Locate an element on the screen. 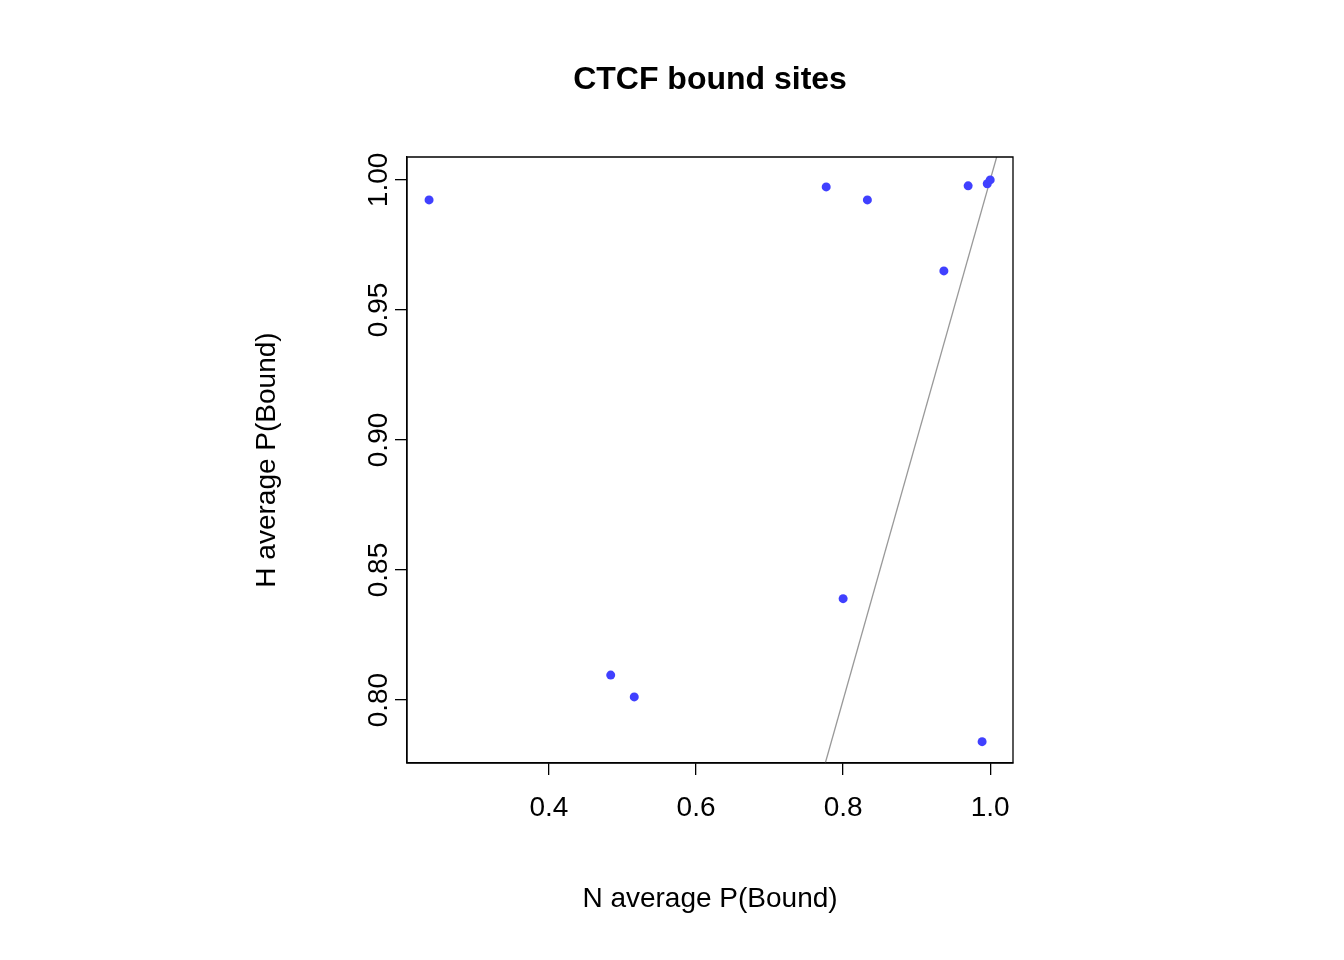 Image resolution: width=1344 pixels, height=960 pixels. x-axis-title: N average P(Bound) is located at coordinates (710, 897).